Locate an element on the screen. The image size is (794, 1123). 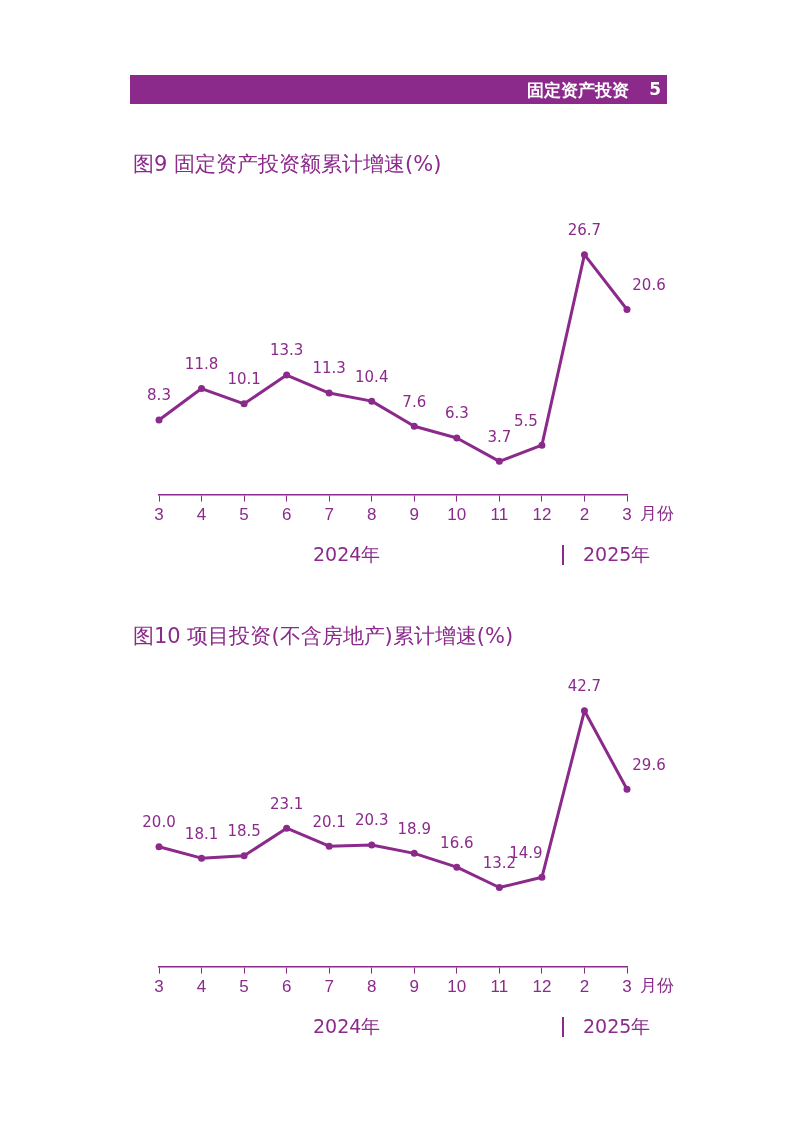
data-label: 42.7 is located at coordinates (584, 686).